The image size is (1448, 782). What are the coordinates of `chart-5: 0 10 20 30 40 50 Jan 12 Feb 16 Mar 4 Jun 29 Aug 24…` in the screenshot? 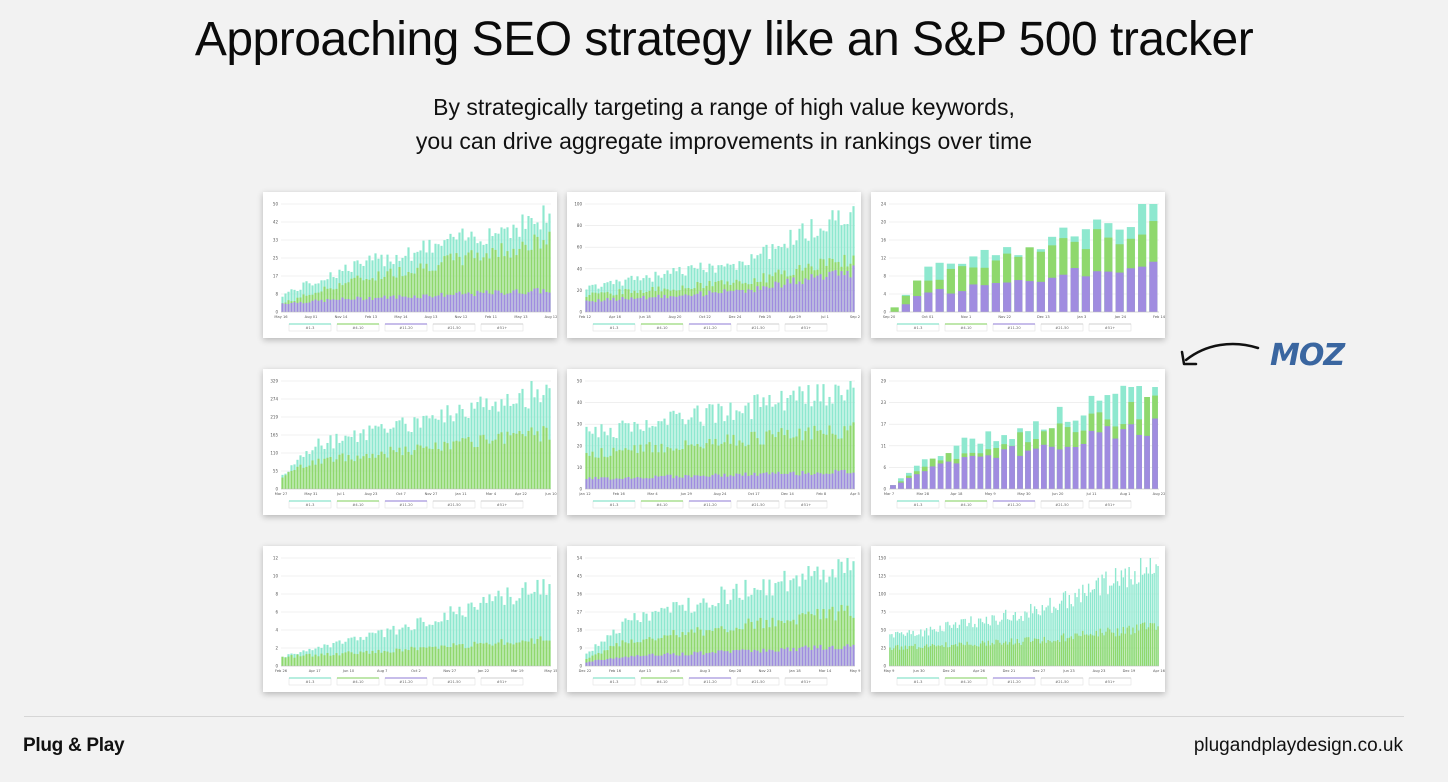 It's located at (718, 444).